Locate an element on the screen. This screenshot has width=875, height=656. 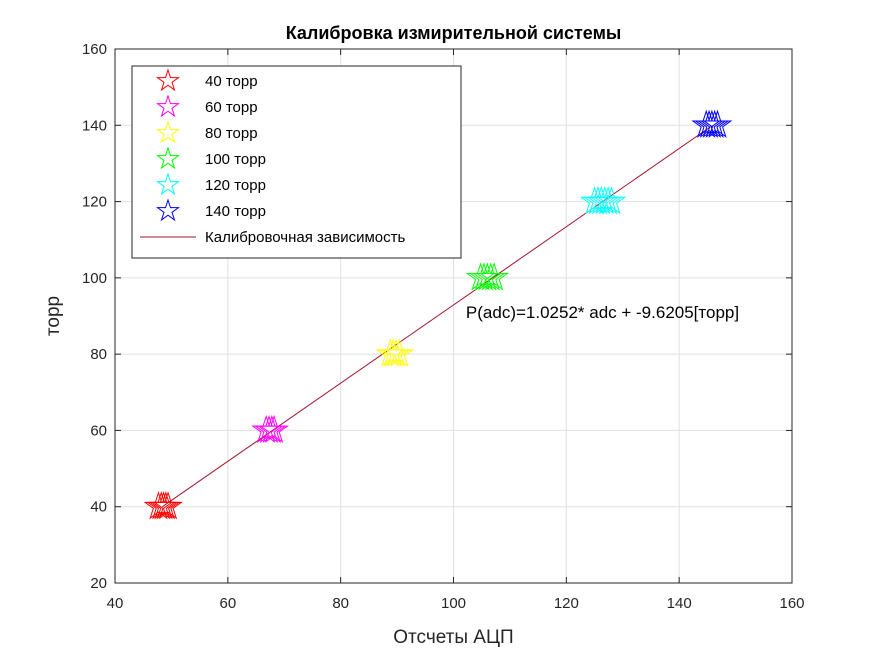
star-marker-120-торр is located at coordinates (611, 200).